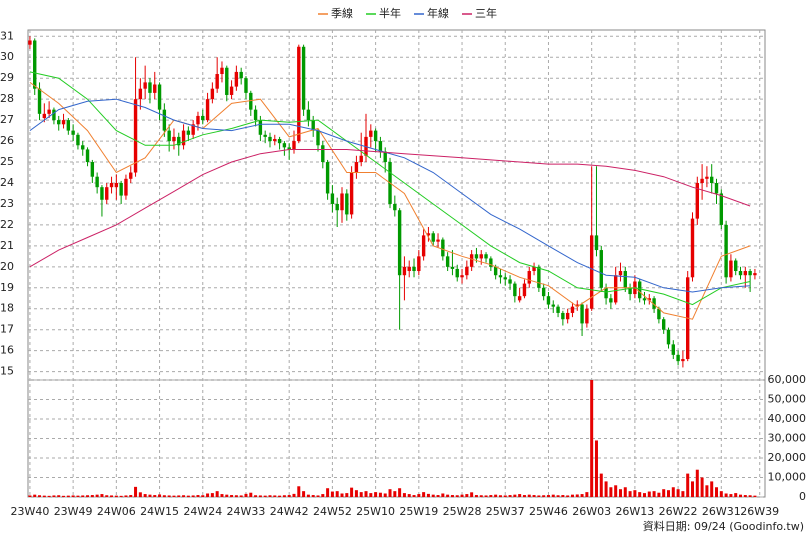  What do you see at coordinates (505, 511) in the screenshot?
I see `x-tick-label: 25W37` at bounding box center [505, 511].